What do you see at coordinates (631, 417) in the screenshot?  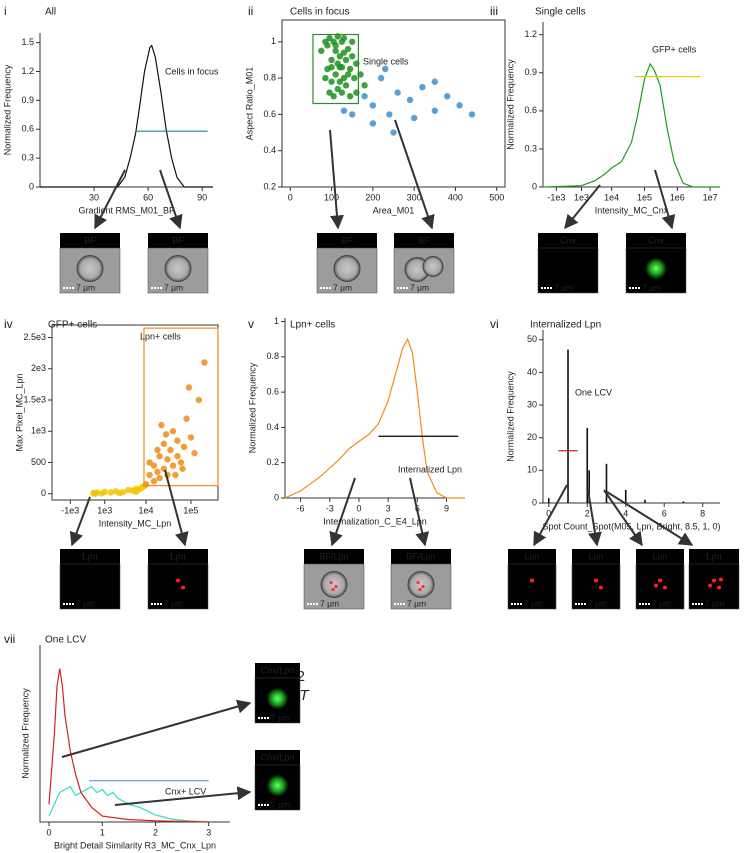 I see `axes` at bounding box center [631, 417].